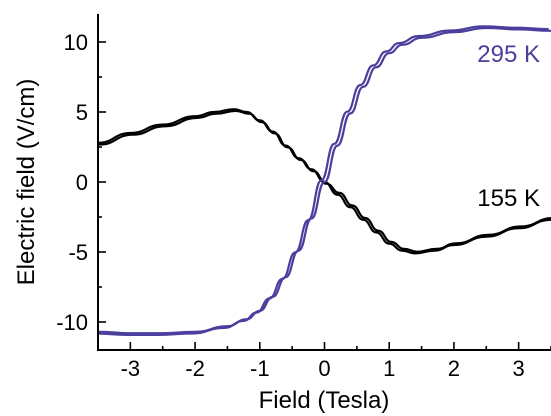  What do you see at coordinates (26, 182) in the screenshot?
I see `y-axis-title: Electric field (V/cm)` at bounding box center [26, 182].